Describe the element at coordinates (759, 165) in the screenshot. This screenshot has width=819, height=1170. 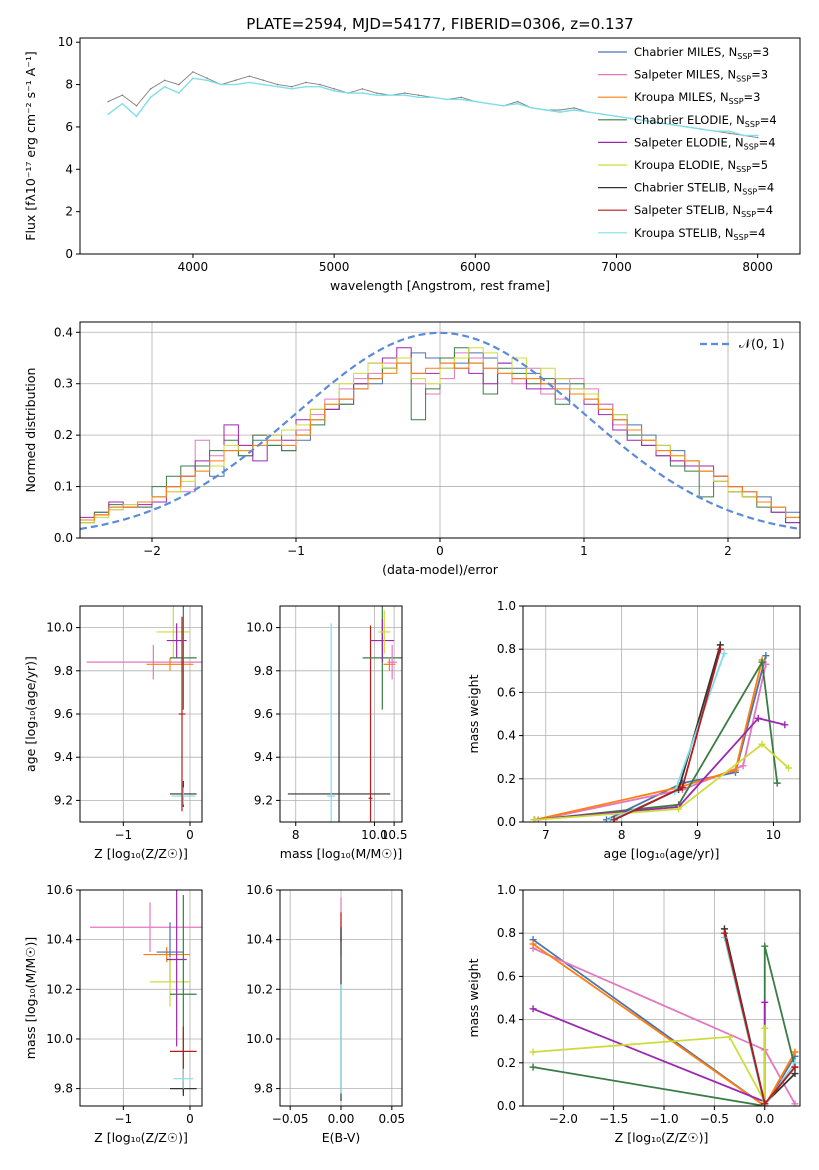
I see `legend-suffix: =5` at that location.